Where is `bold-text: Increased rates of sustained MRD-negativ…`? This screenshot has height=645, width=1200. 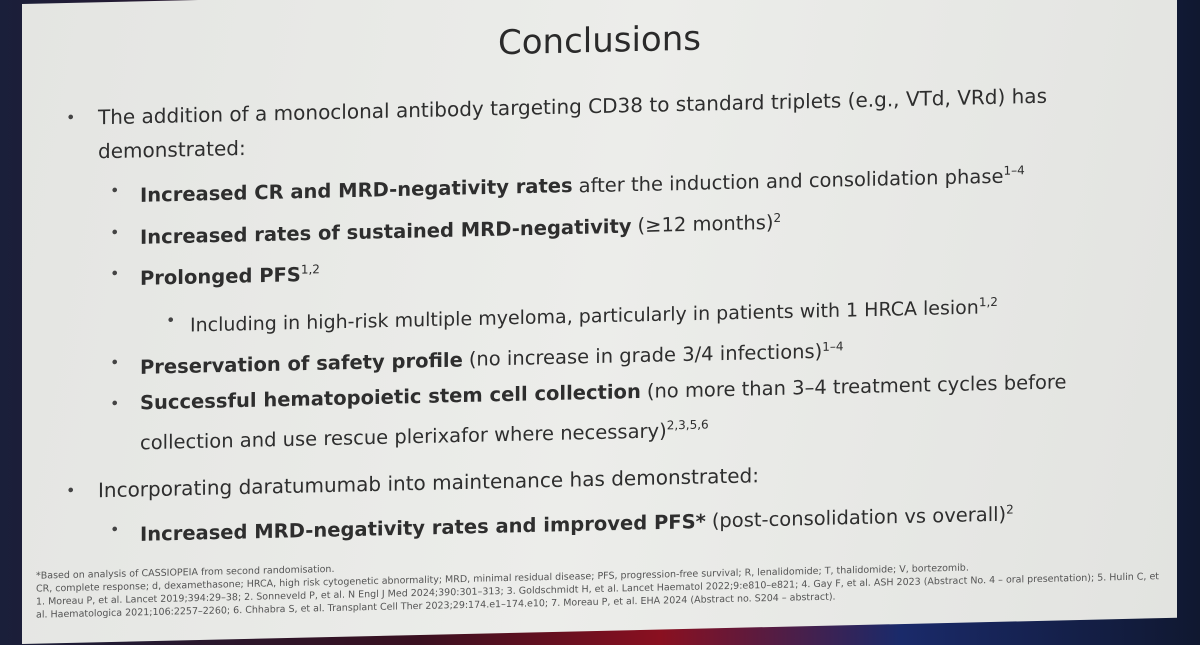 bold-text: Increased rates of sustained MRD-negativ… is located at coordinates (386, 231).